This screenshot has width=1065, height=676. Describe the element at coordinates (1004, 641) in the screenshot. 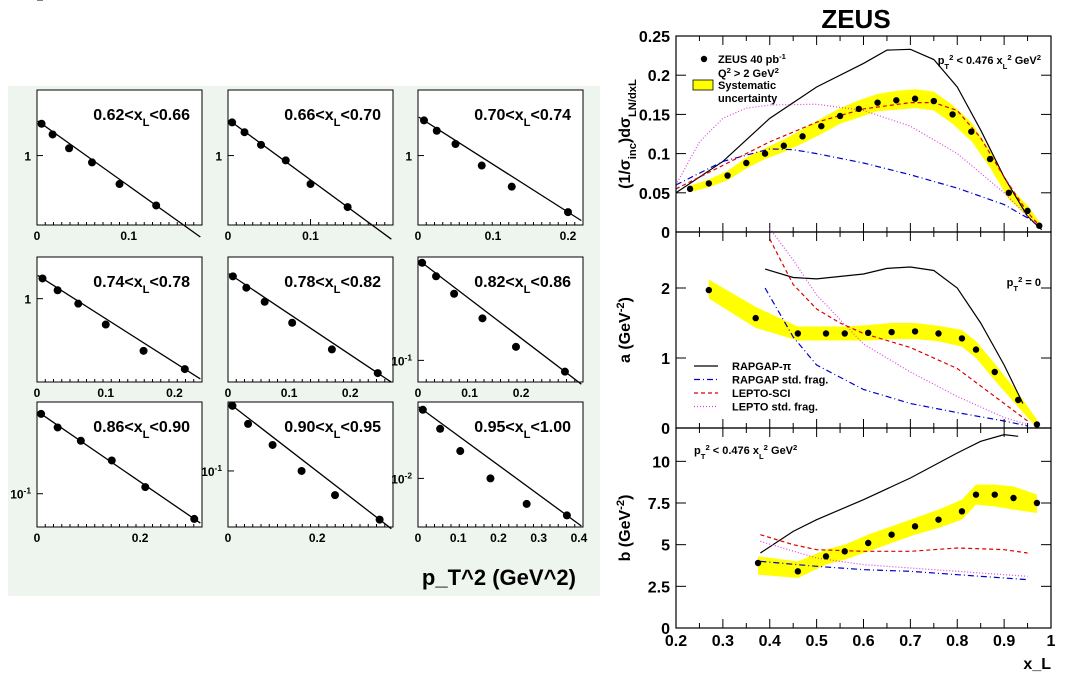

I see `x-tick-label: 0.9` at that location.